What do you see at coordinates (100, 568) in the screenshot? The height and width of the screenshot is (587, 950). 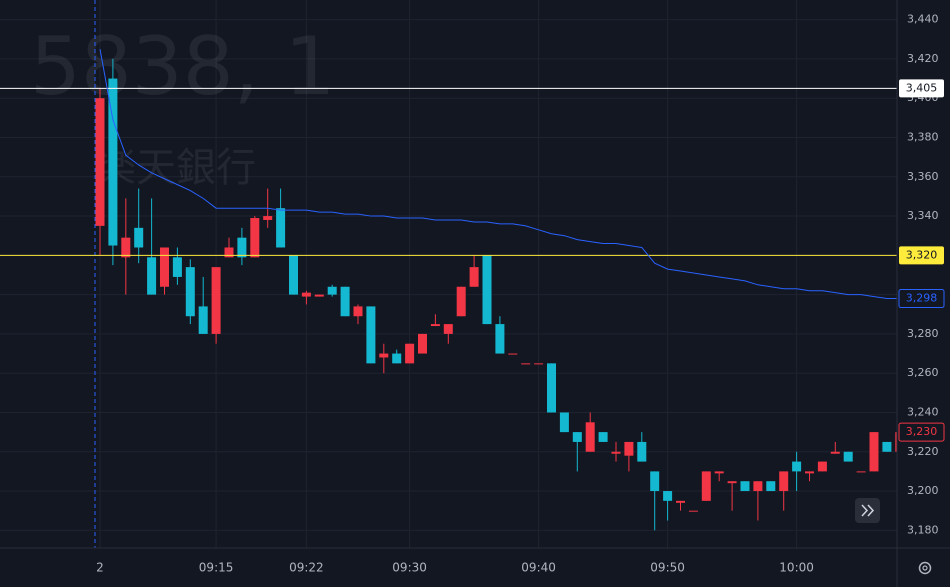 I see `x-tick-label: 2` at bounding box center [100, 568].